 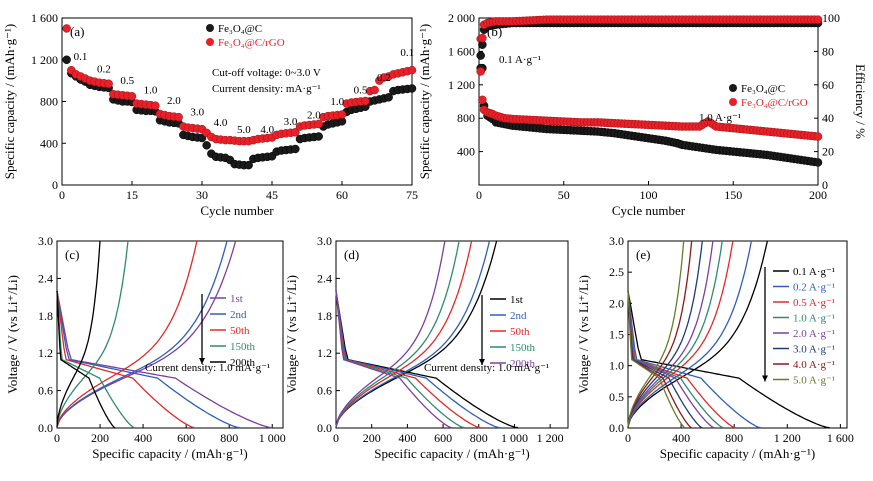 What do you see at coordinates (482, 362) in the screenshot?
I see `trend-arrow-head` at bounding box center [482, 362].